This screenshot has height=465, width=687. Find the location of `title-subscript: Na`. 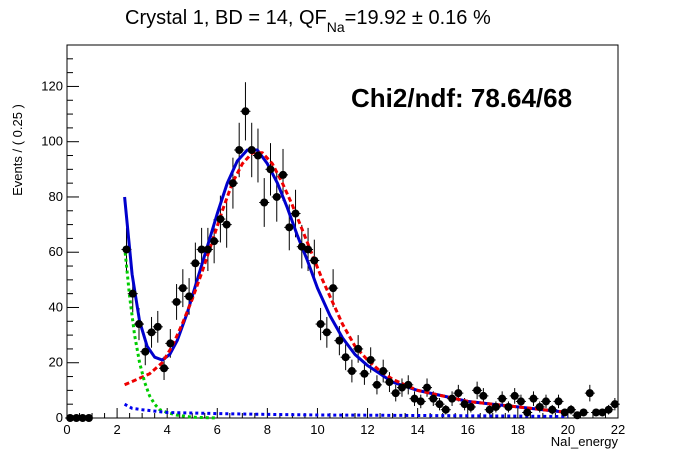

title-subscript: Na is located at coordinates (336, 27).